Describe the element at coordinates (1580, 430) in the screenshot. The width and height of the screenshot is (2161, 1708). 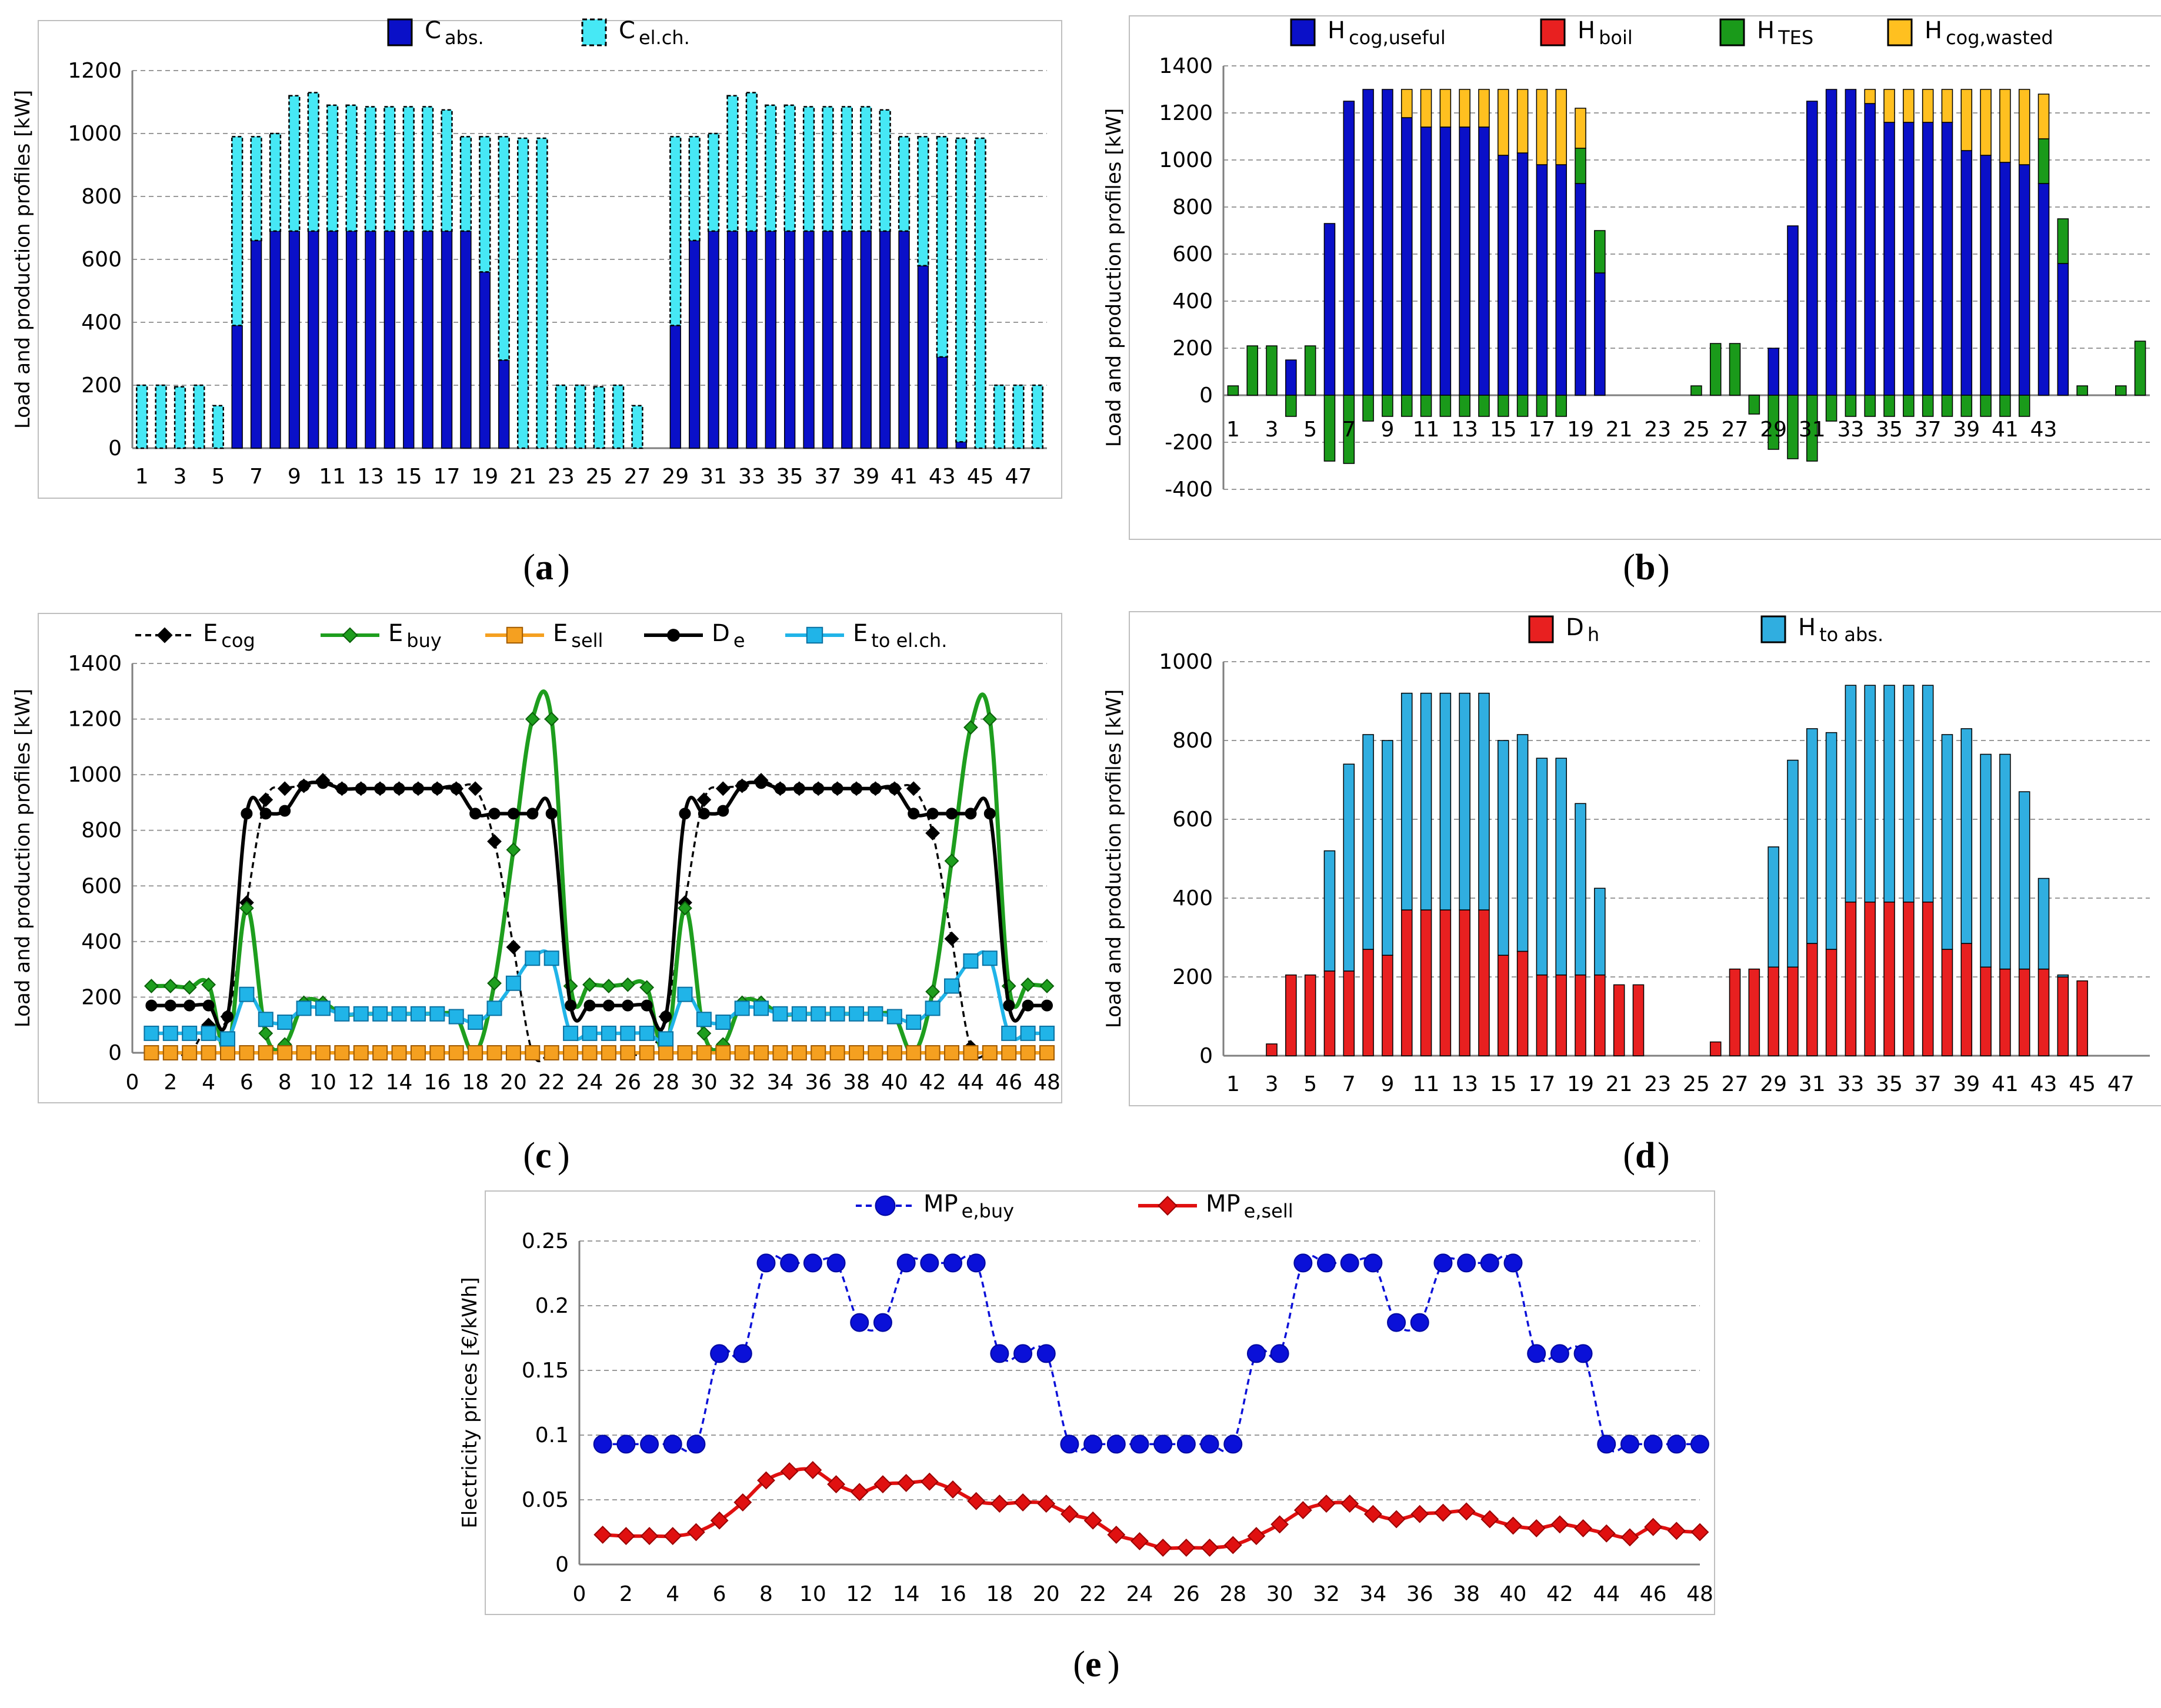
I see `x-tick-label: 19` at that location.